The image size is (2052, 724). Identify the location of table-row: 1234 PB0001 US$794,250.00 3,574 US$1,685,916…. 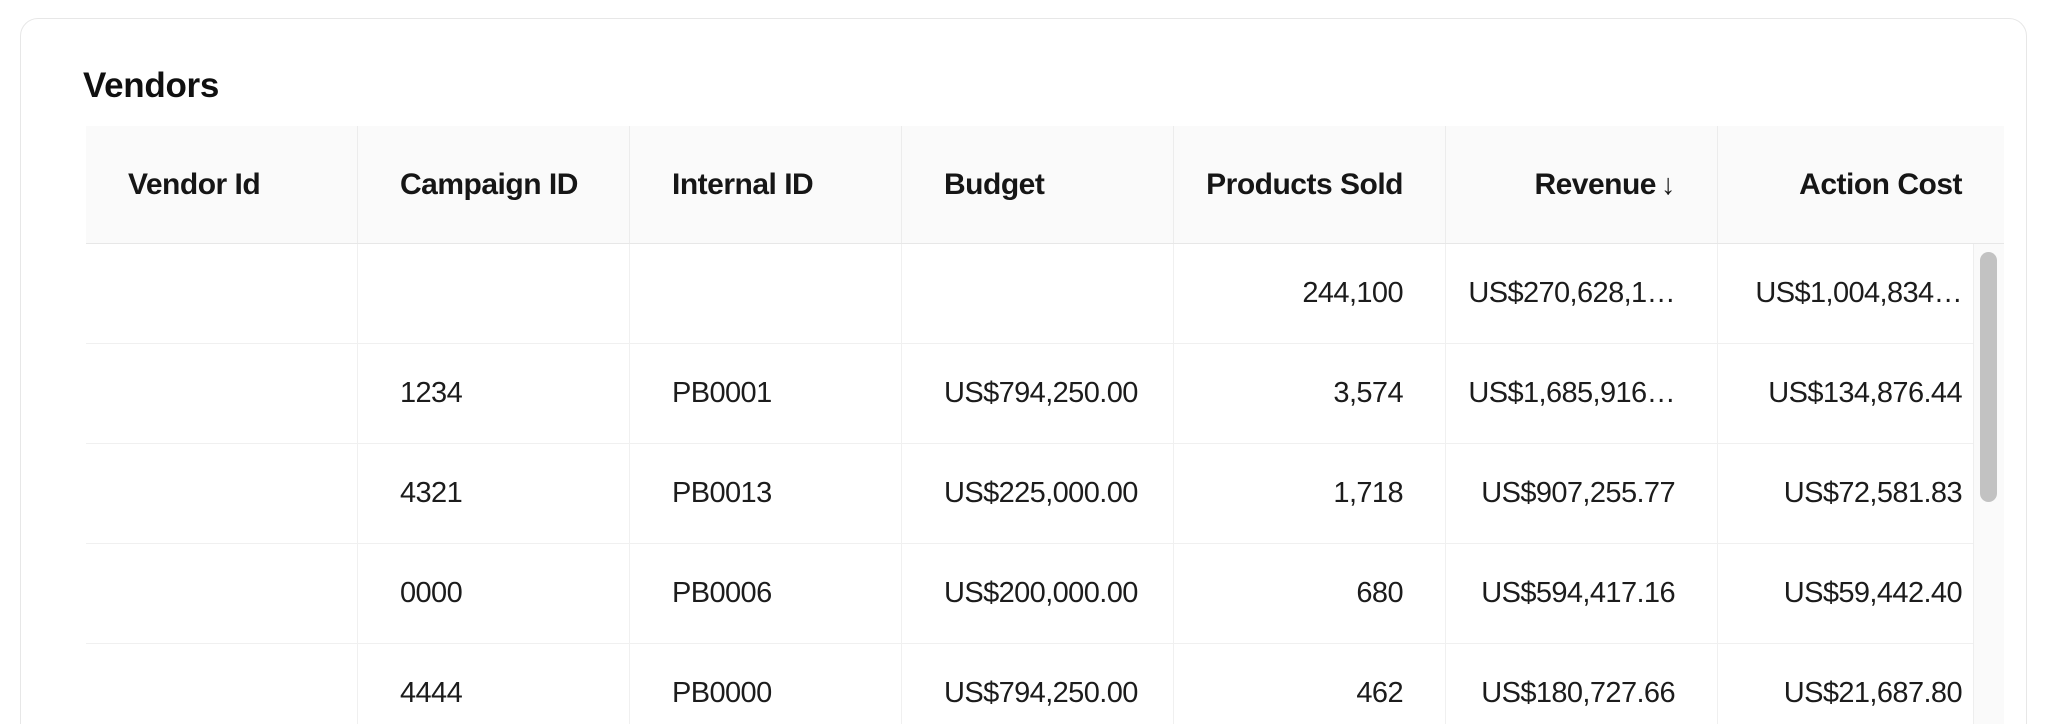
(1045, 394).